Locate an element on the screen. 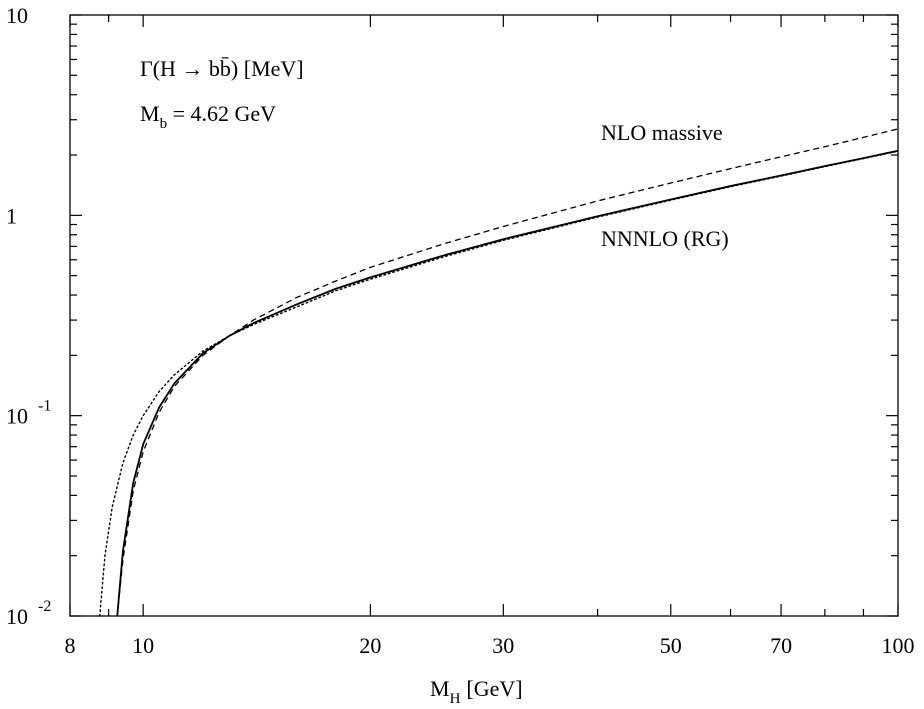  x-tick-label: 100 is located at coordinates (898, 645).